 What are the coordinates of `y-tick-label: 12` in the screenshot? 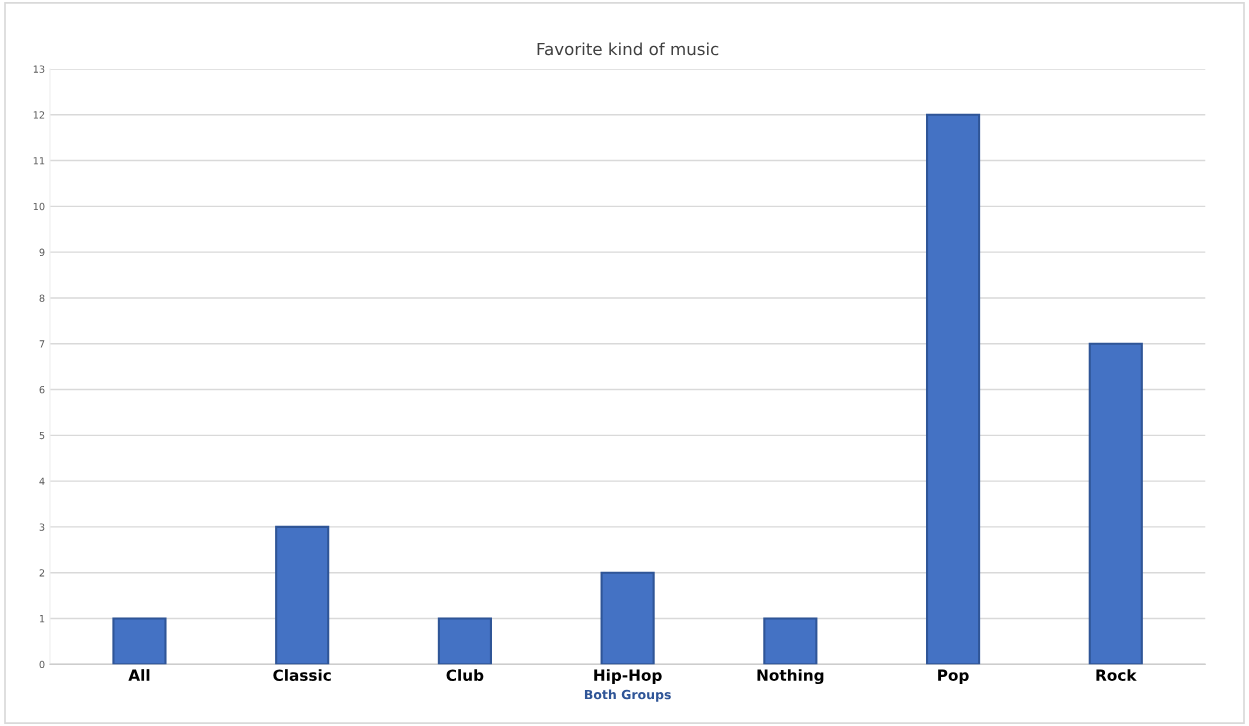 It's located at (39, 115).